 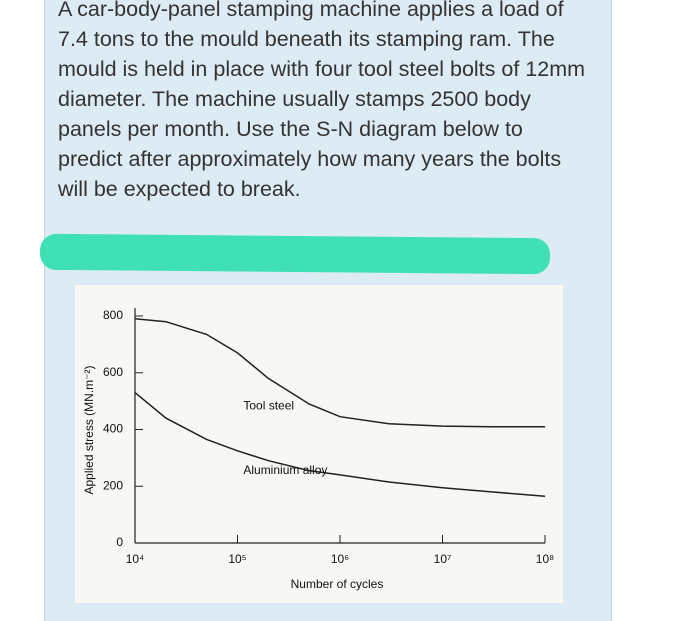 I want to click on series-label: Aluminium alloy, so click(x=285, y=470).